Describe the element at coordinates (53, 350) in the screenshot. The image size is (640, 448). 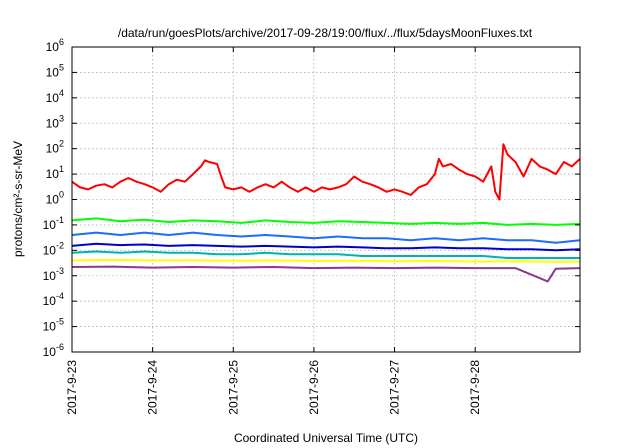
I see `y-tick-label: 10⁻⁶` at that location.